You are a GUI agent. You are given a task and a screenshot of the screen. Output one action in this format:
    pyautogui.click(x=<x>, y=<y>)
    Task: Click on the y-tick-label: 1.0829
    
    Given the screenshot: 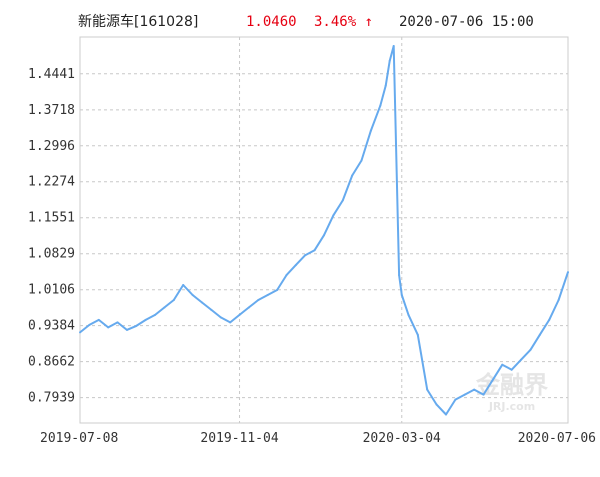 What is the action you would take?
    pyautogui.click(x=51, y=254)
    